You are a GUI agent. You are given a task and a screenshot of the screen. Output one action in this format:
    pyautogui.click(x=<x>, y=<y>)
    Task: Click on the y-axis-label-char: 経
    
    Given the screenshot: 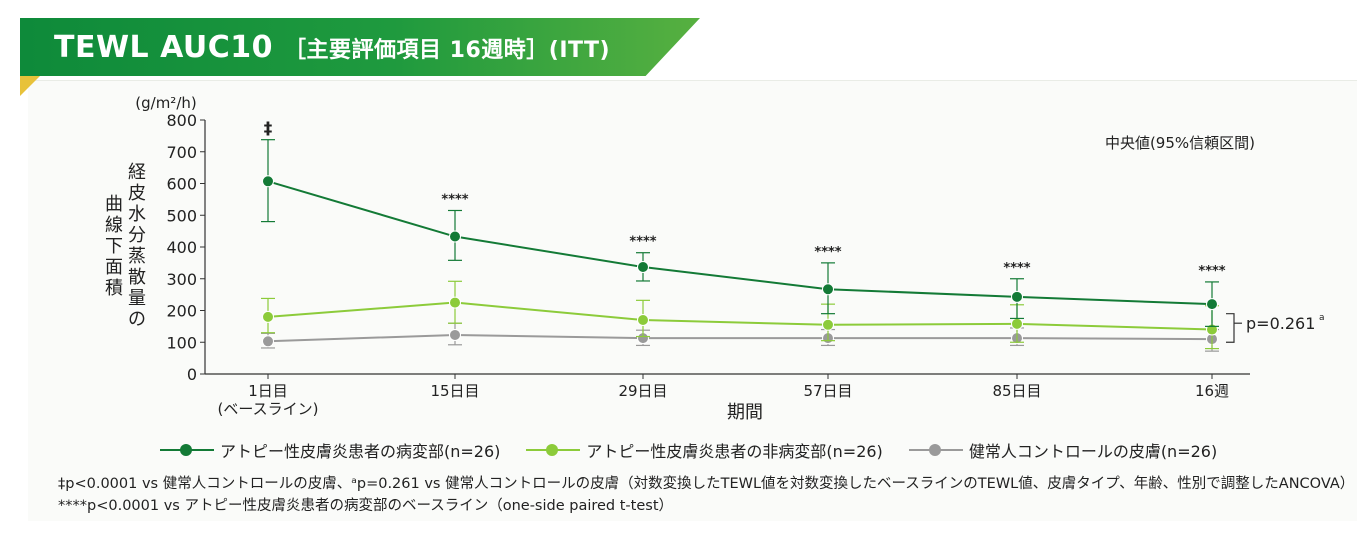 What is the action you would take?
    pyautogui.click(x=137, y=172)
    